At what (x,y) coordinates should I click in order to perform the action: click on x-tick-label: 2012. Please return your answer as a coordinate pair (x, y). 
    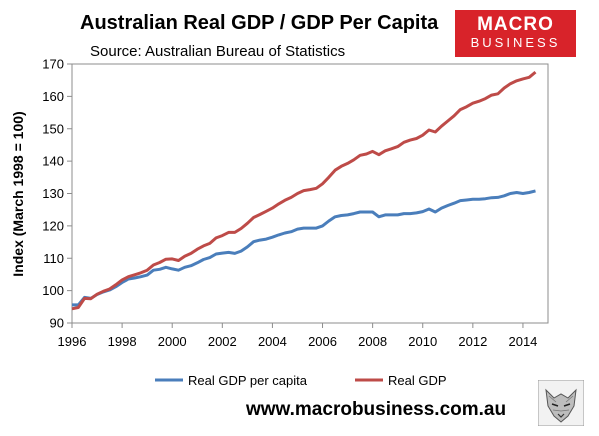
    Looking at the image, I should click on (472, 341).